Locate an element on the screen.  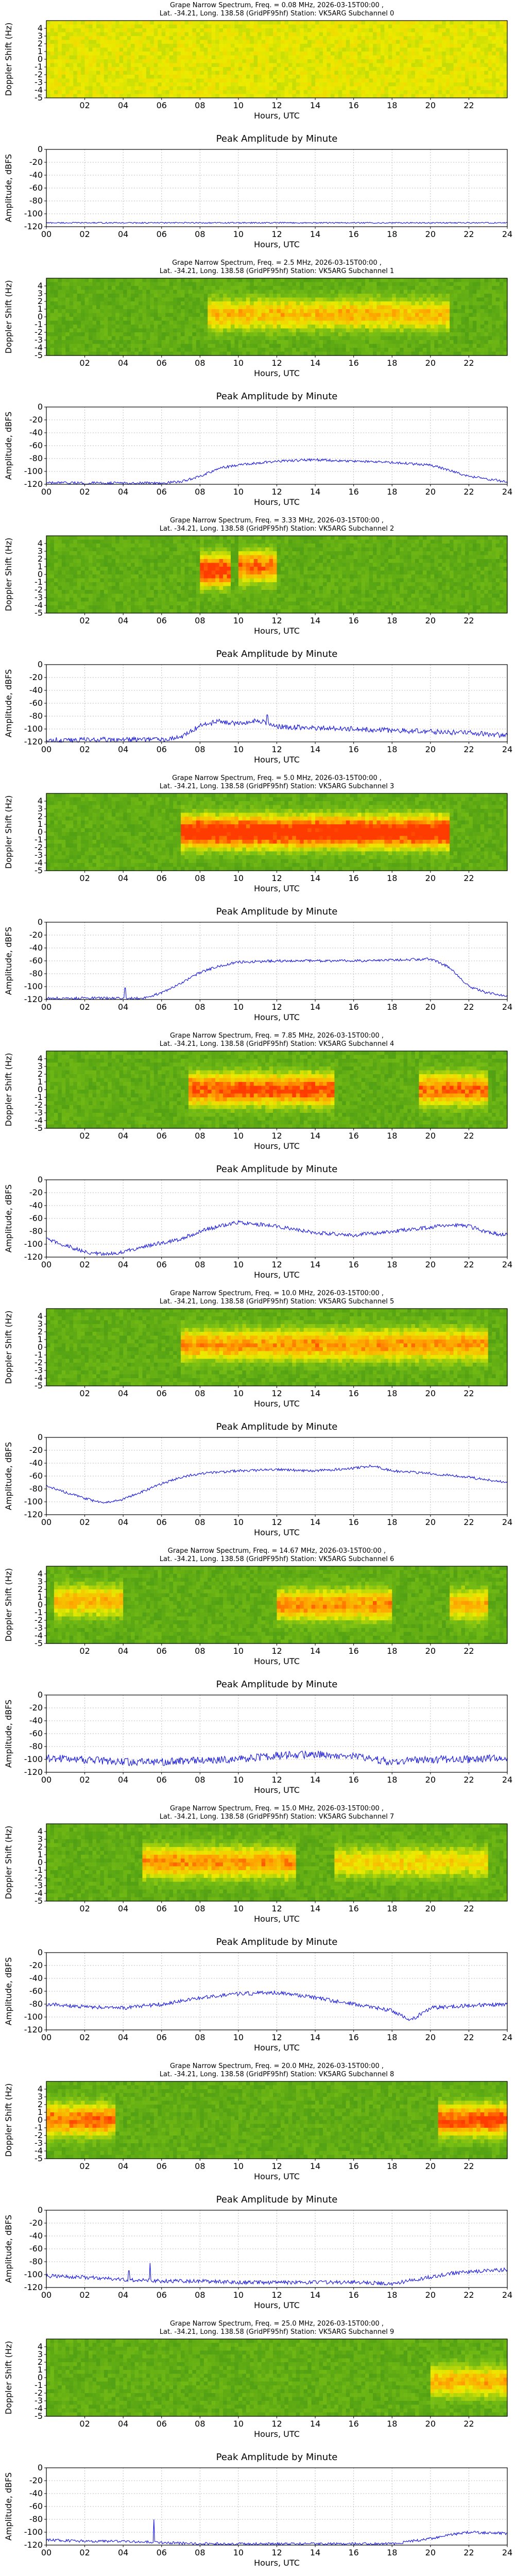
x-tick-label: 24 is located at coordinates (507, 1522).